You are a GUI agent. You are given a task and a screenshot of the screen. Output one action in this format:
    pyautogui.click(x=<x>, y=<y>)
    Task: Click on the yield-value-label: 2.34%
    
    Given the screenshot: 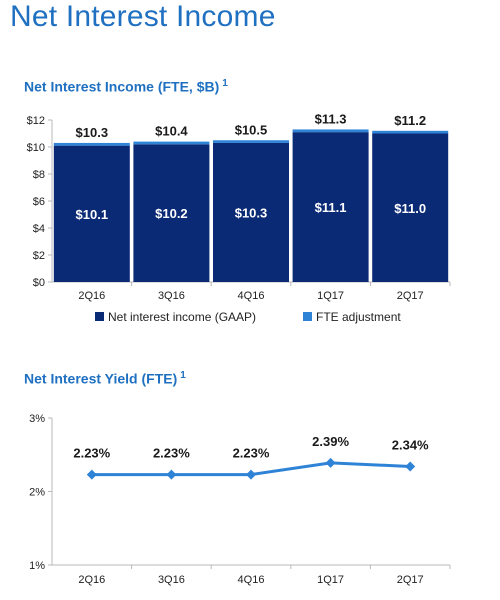 What is the action you would take?
    pyautogui.click(x=410, y=445)
    